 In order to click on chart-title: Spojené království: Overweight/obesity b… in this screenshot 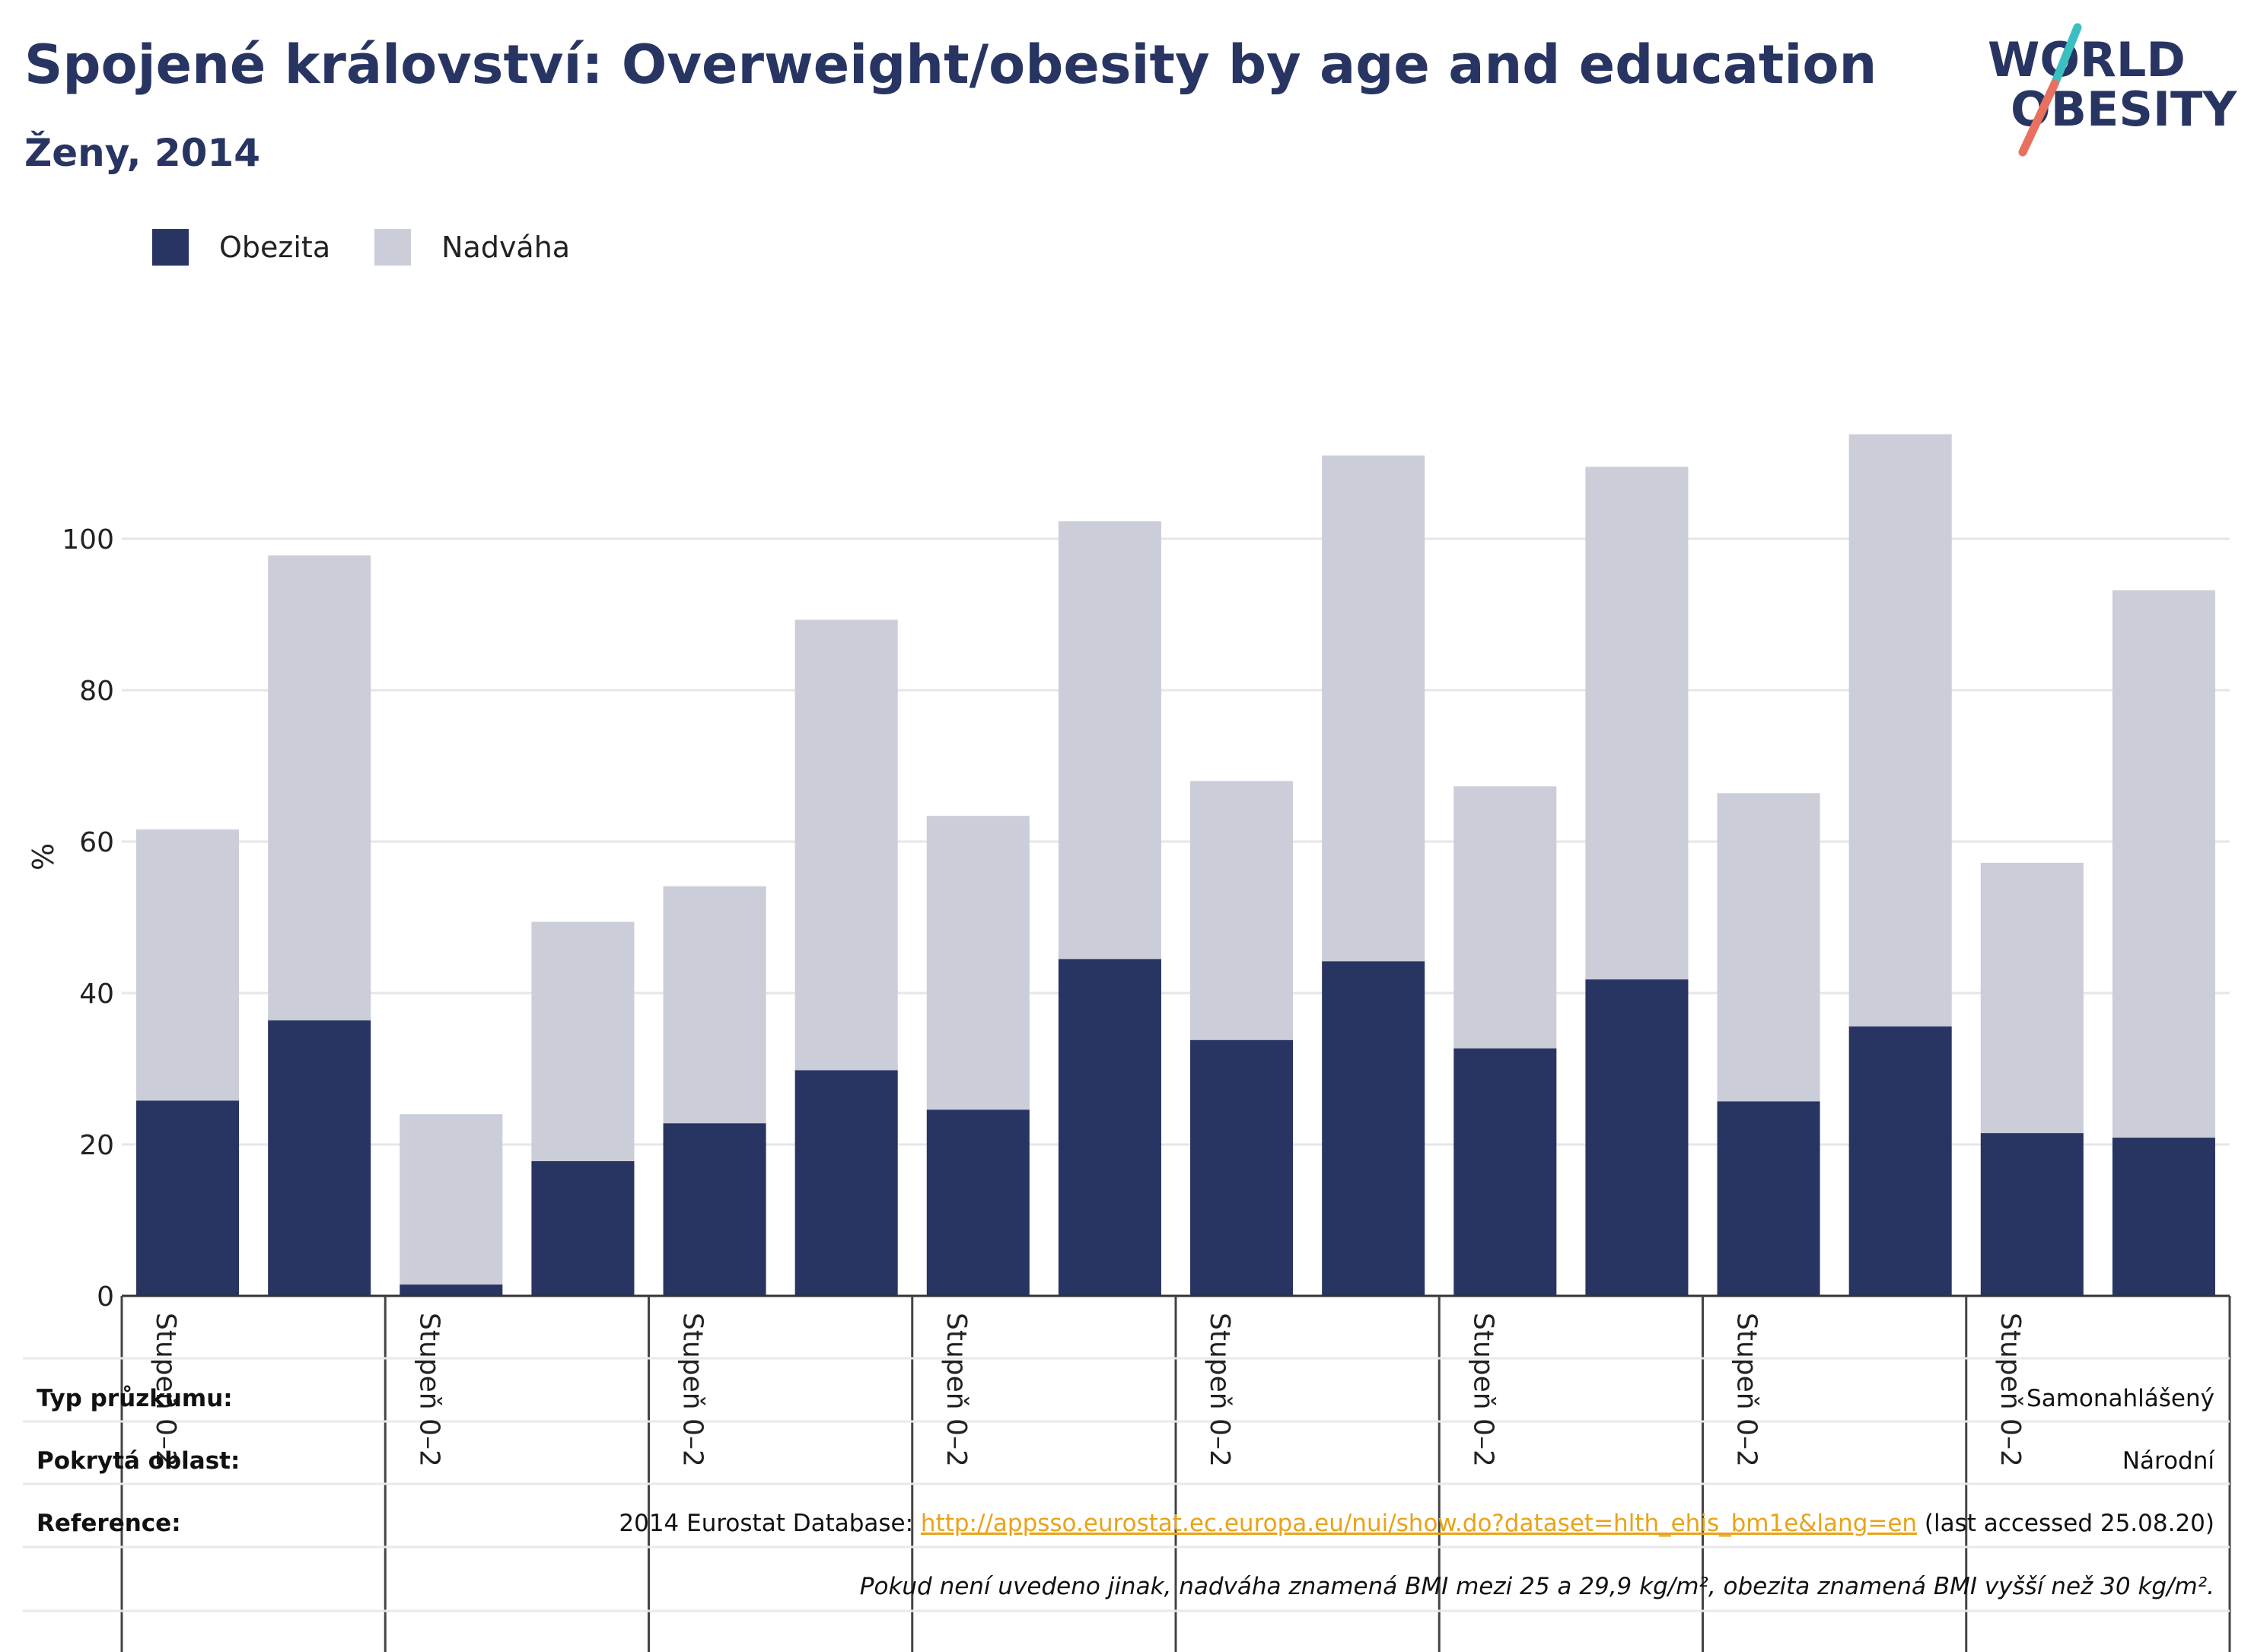, I will do `click(950, 64)`.